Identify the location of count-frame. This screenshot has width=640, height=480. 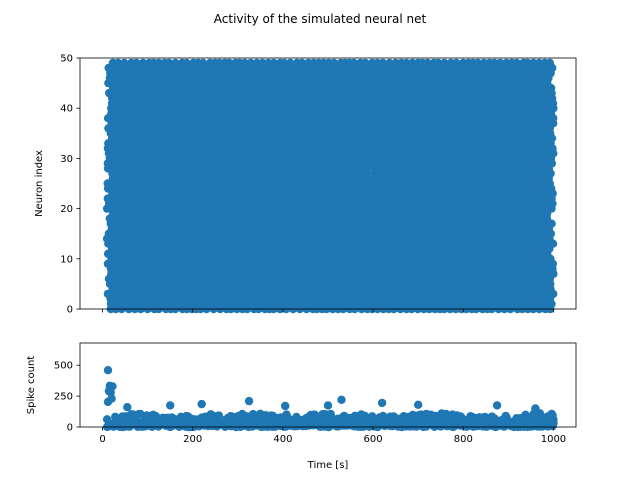
(328, 385).